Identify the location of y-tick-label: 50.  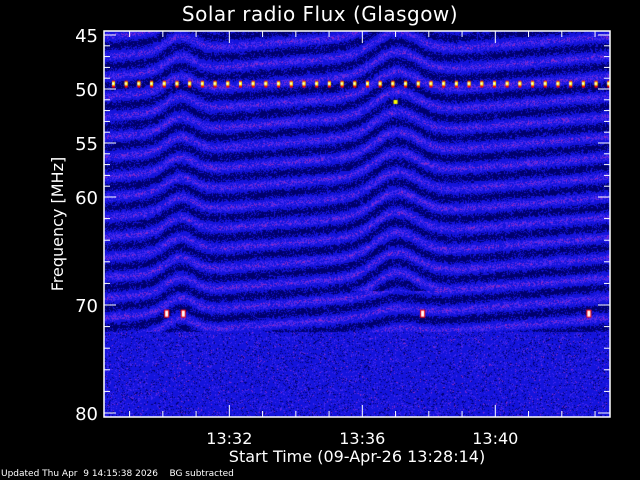
(86, 90).